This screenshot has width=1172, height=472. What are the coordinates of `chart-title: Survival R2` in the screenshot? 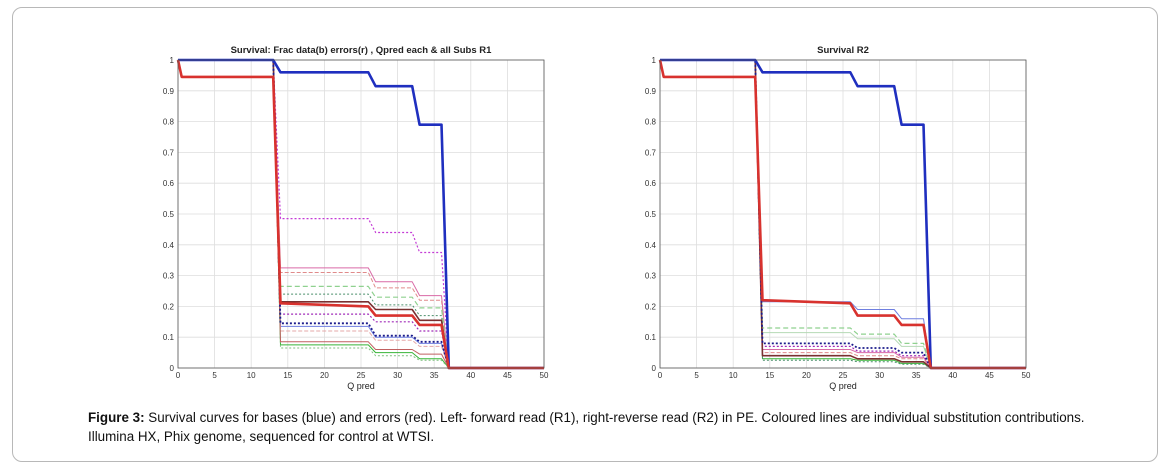 It's located at (843, 50).